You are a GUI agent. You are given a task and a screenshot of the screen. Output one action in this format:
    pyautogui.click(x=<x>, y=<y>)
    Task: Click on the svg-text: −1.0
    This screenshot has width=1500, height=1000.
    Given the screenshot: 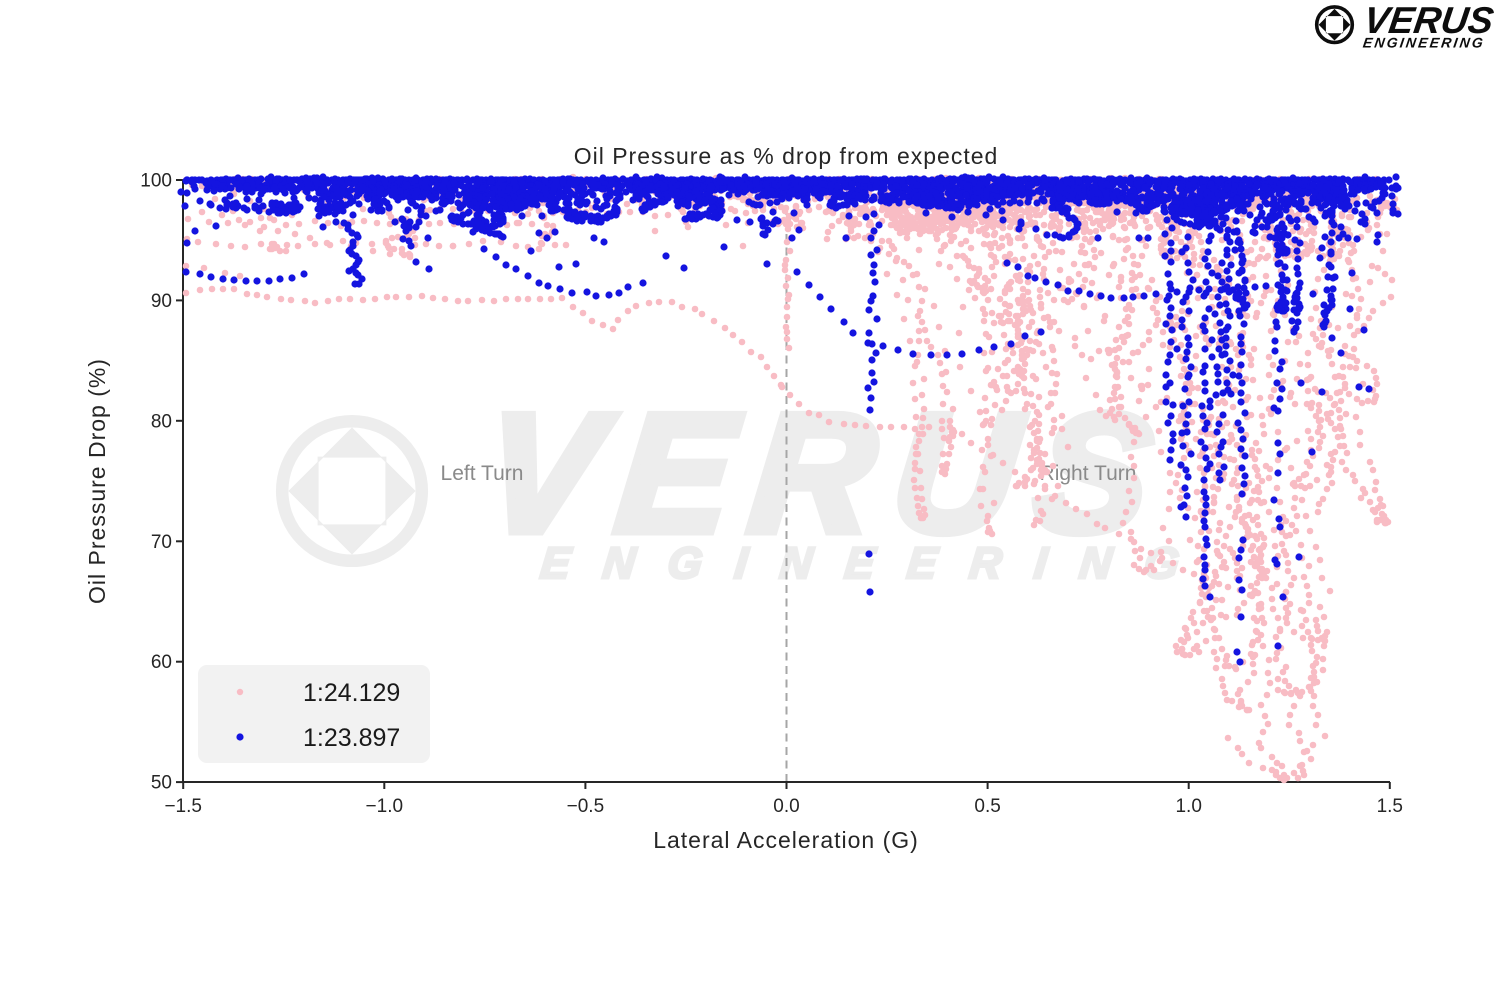 What is the action you would take?
    pyautogui.click(x=385, y=806)
    